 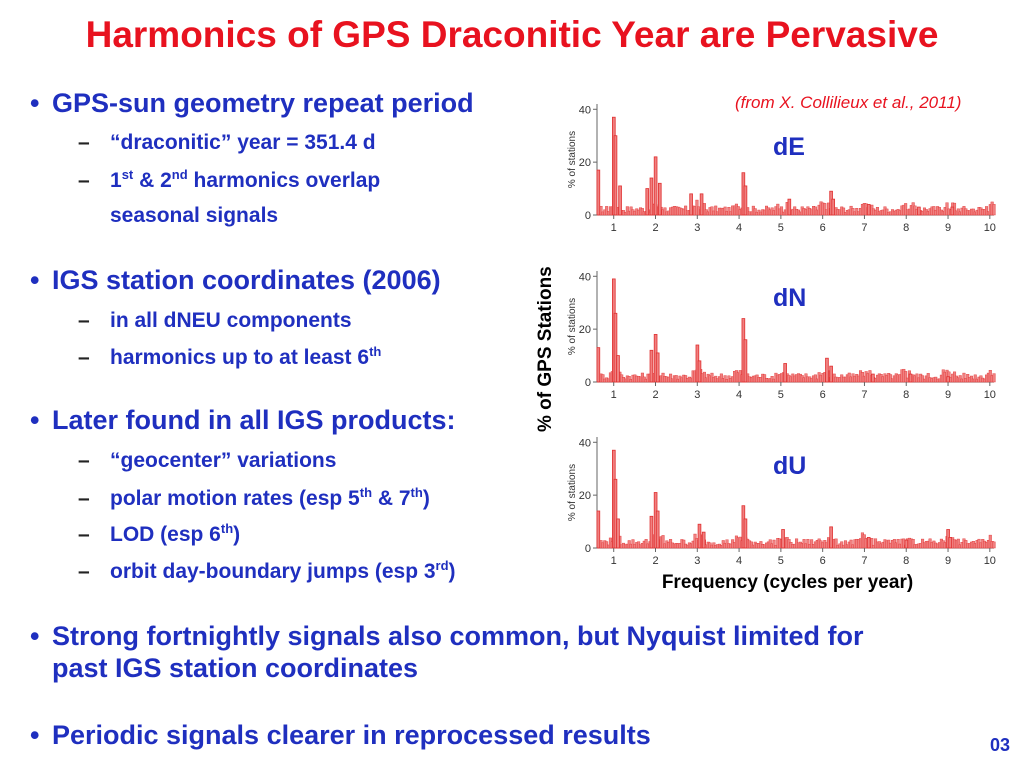 What do you see at coordinates (254, 420) in the screenshot?
I see `bullet-text: Later found in all IGS products:` at bounding box center [254, 420].